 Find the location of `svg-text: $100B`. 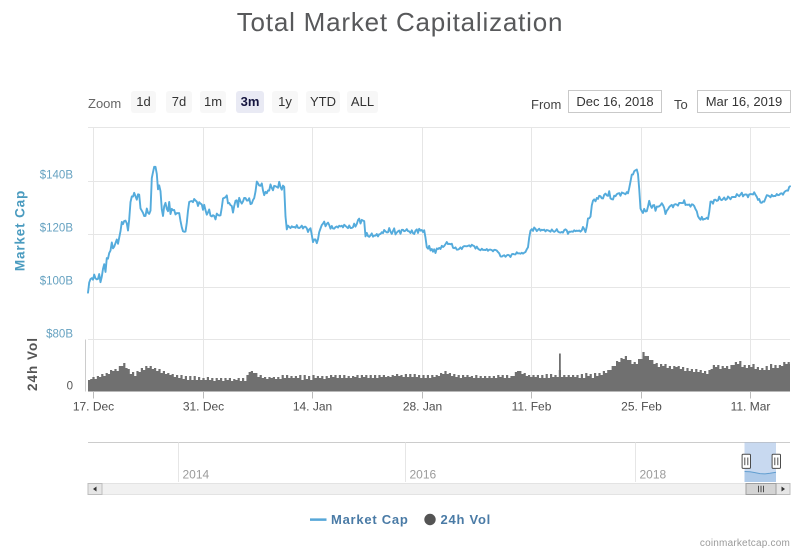

svg-text: $100B is located at coordinates (57, 282).